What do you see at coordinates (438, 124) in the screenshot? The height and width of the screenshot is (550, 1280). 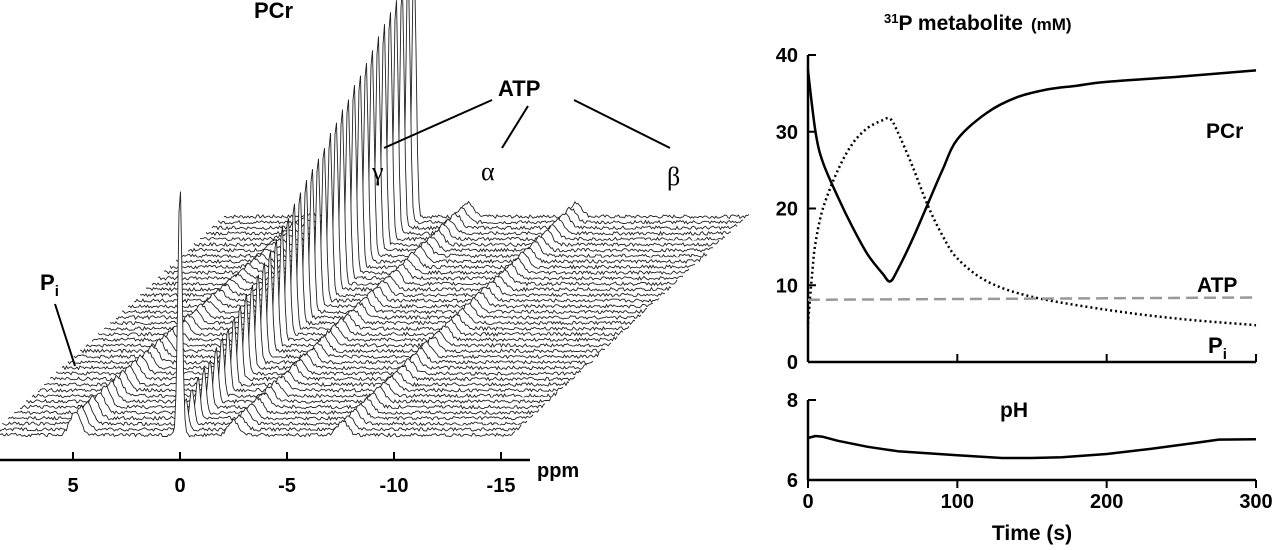 I see `atp-gamma-leader` at bounding box center [438, 124].